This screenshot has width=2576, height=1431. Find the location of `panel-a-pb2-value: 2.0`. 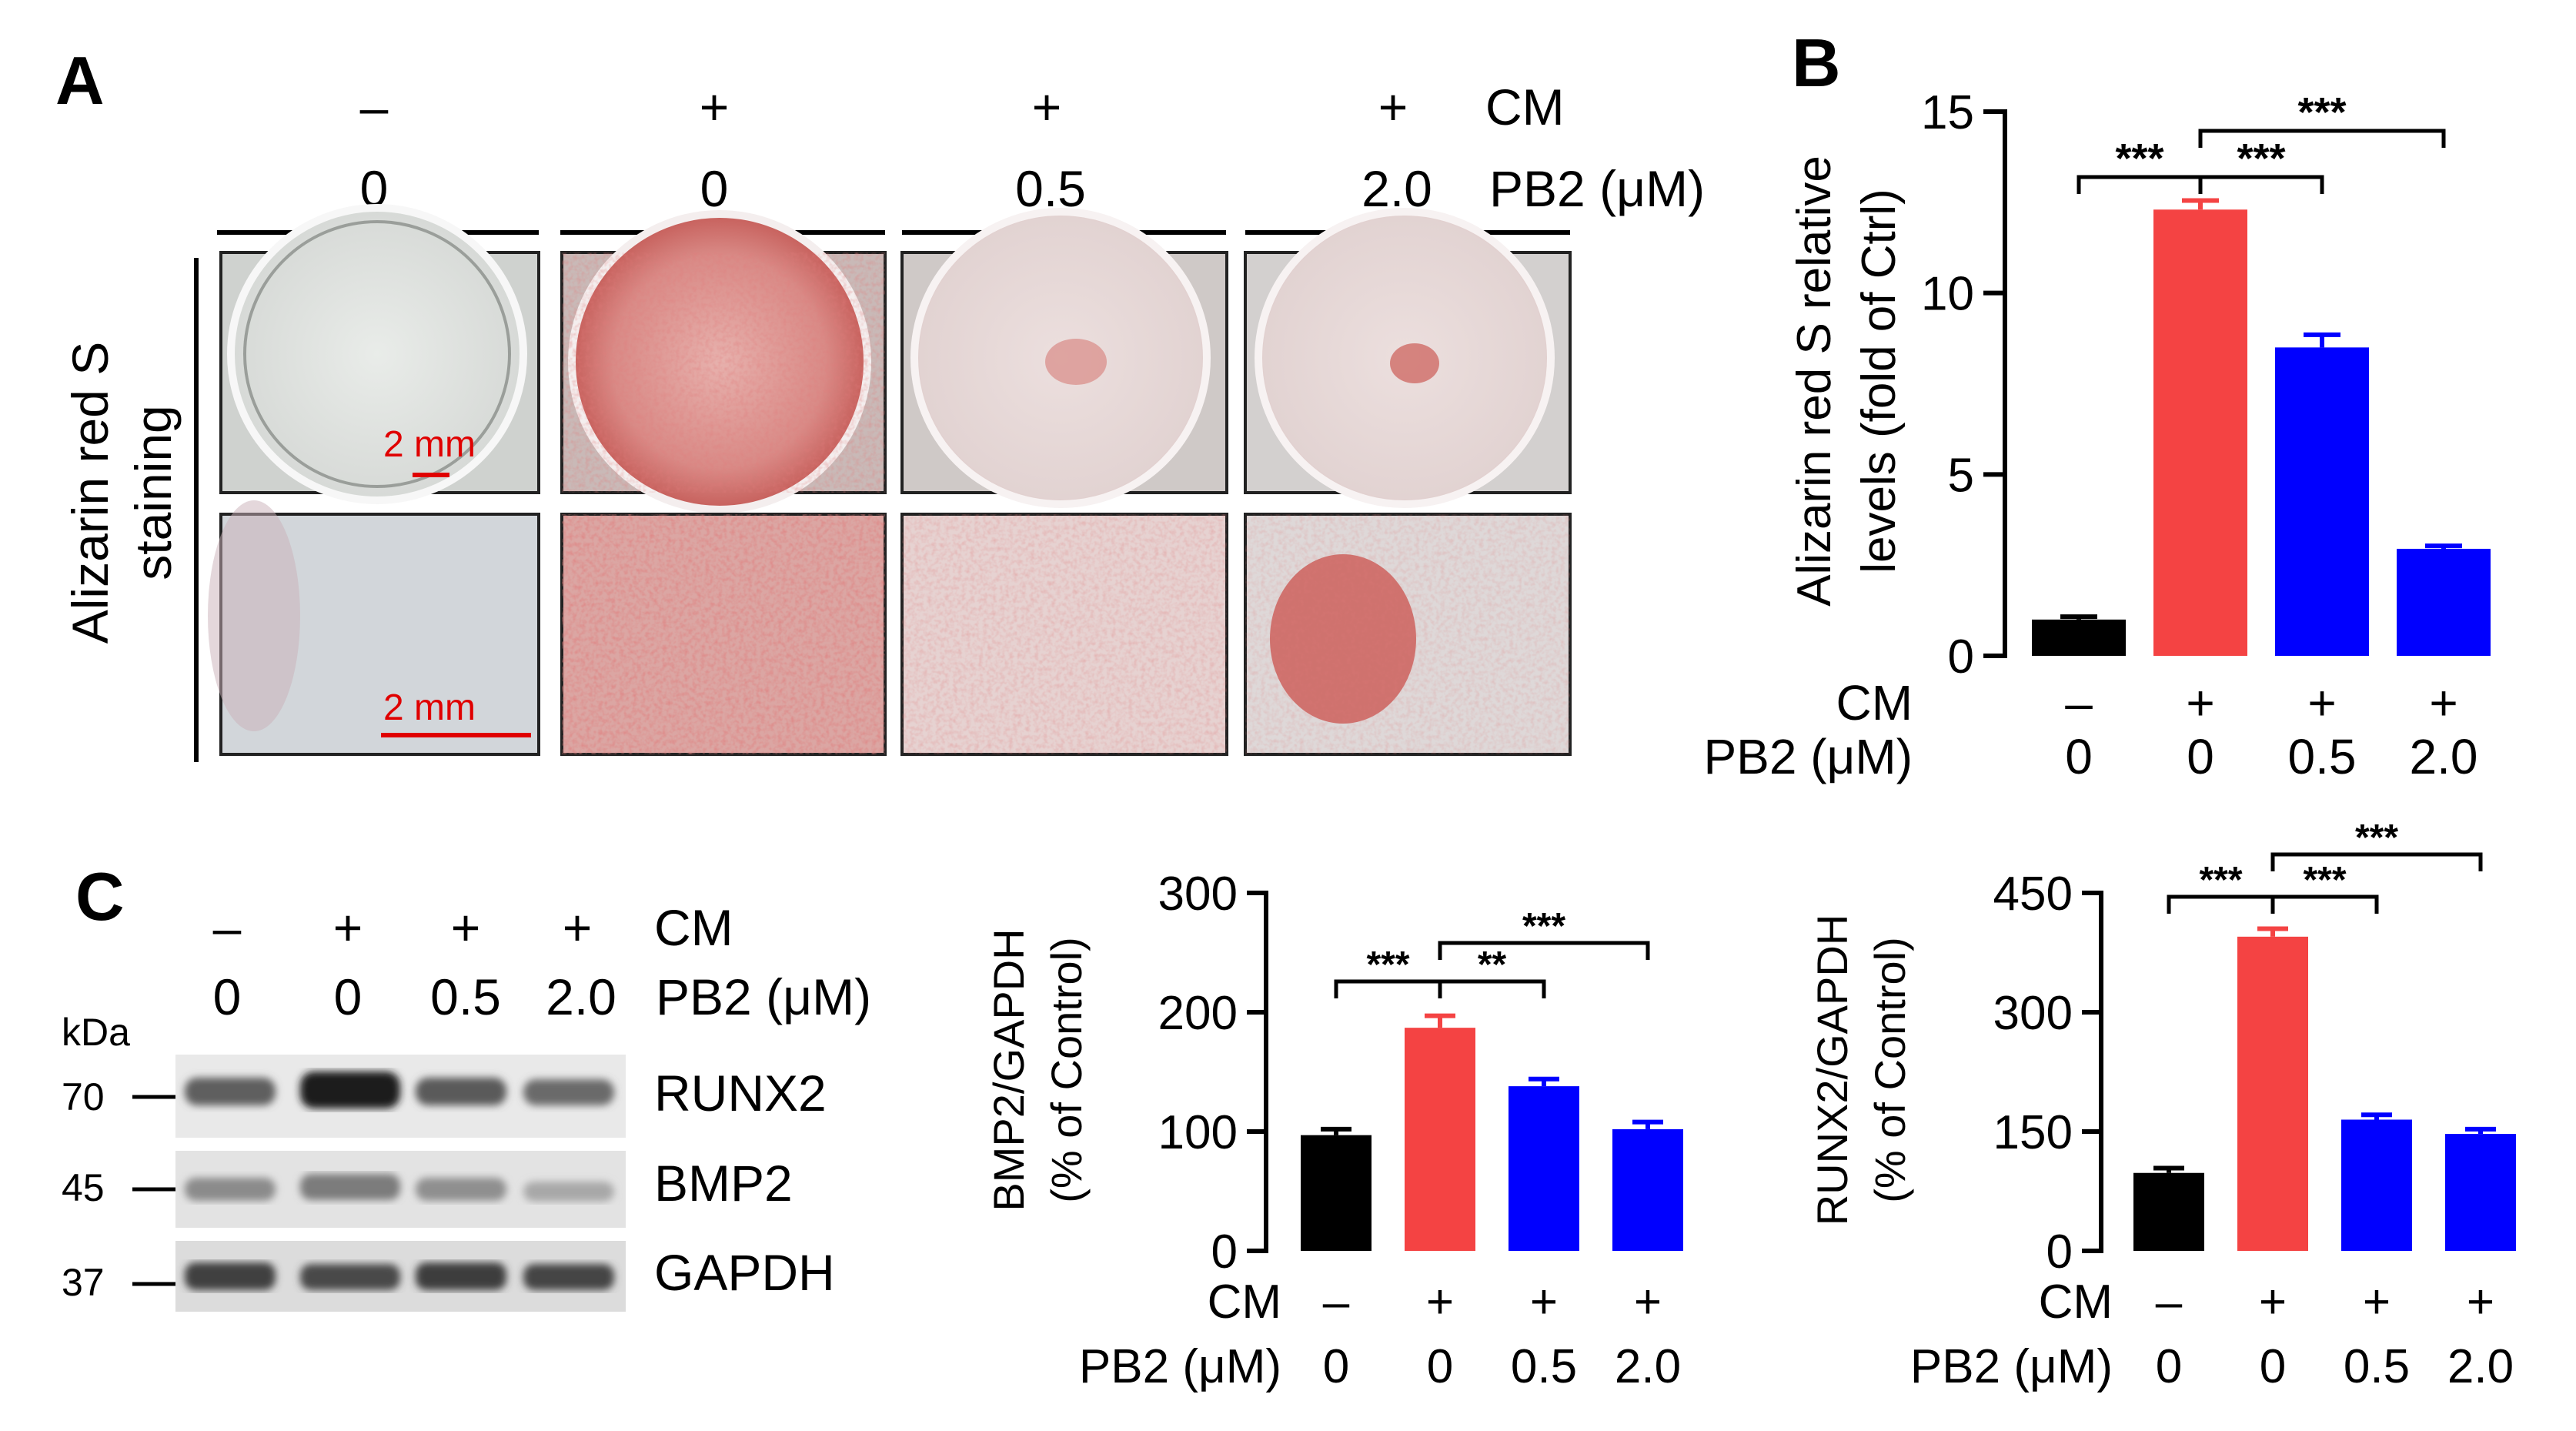

panel-a-pb2-value: 2.0 is located at coordinates (1397, 188).